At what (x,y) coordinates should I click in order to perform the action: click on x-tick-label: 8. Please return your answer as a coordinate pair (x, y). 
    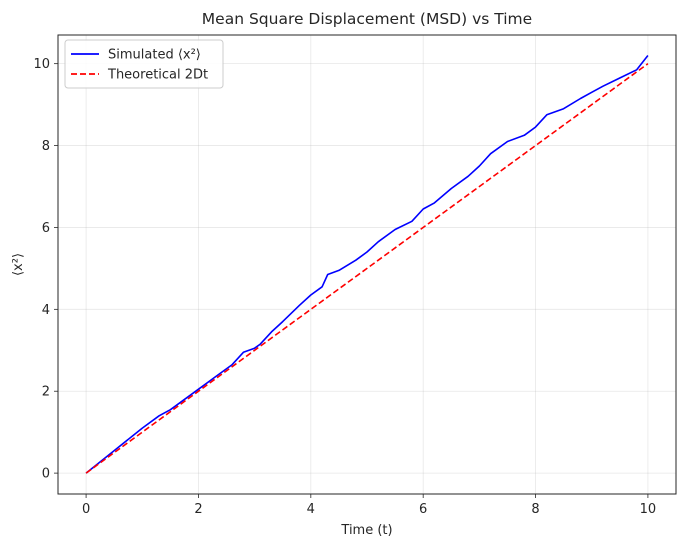
    Looking at the image, I should click on (535, 509).